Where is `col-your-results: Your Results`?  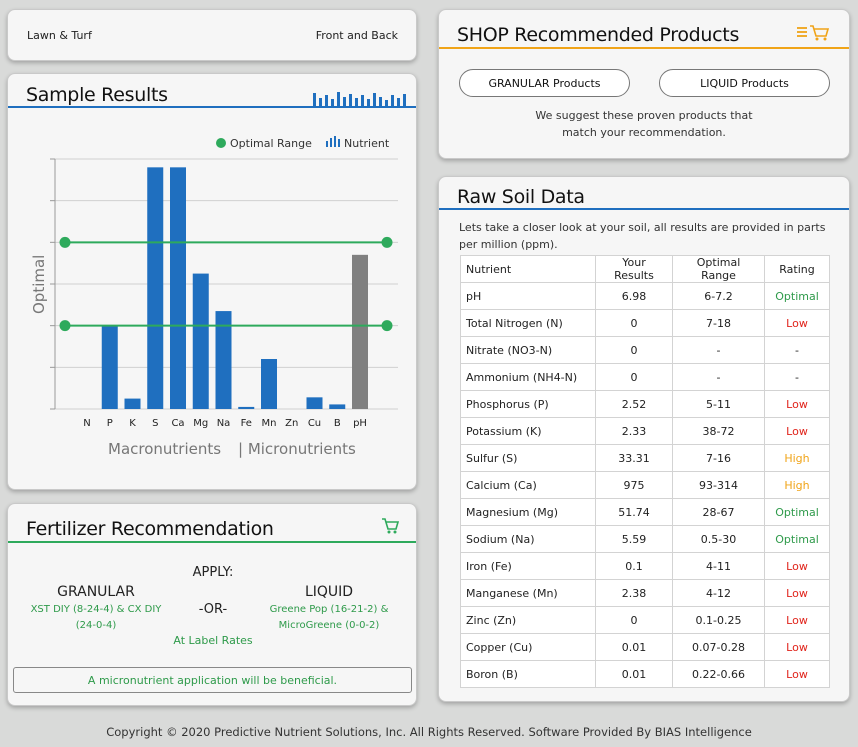 col-your-results: Your Results is located at coordinates (634, 269).